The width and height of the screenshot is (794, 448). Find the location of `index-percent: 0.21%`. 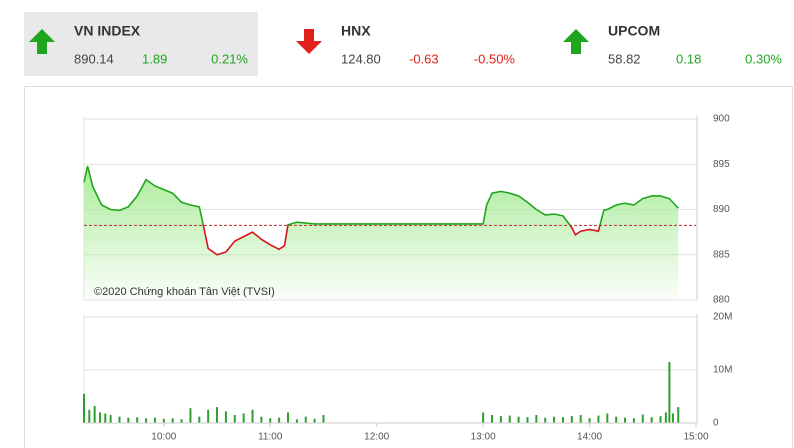

index-percent: 0.21% is located at coordinates (229, 58).